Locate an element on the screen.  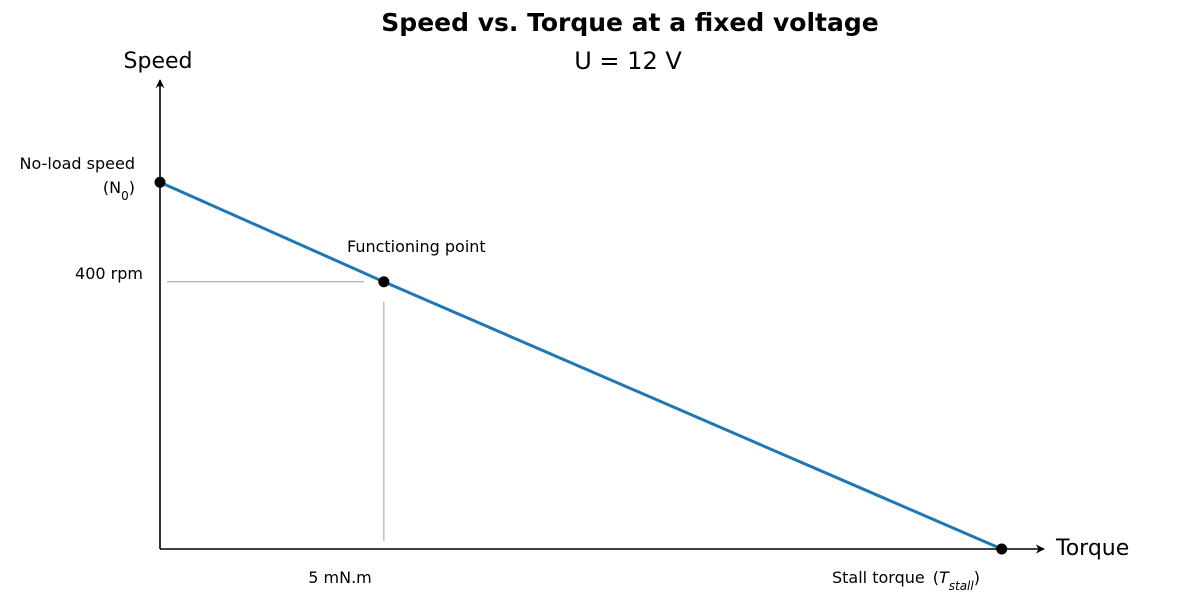
functioning-point-label: Functioning point is located at coordinates (416, 246).